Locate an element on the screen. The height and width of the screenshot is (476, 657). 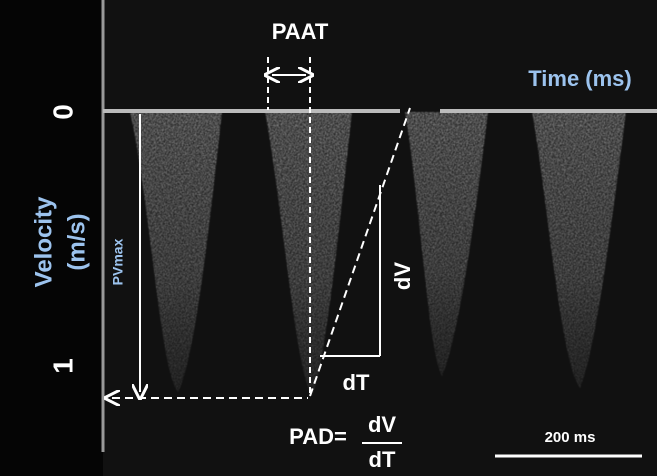
slope-line is located at coordinates (360, 252).